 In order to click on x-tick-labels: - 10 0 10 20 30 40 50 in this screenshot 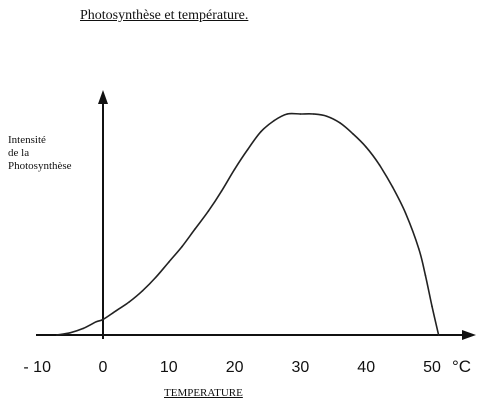, I will do `click(232, 367)`.